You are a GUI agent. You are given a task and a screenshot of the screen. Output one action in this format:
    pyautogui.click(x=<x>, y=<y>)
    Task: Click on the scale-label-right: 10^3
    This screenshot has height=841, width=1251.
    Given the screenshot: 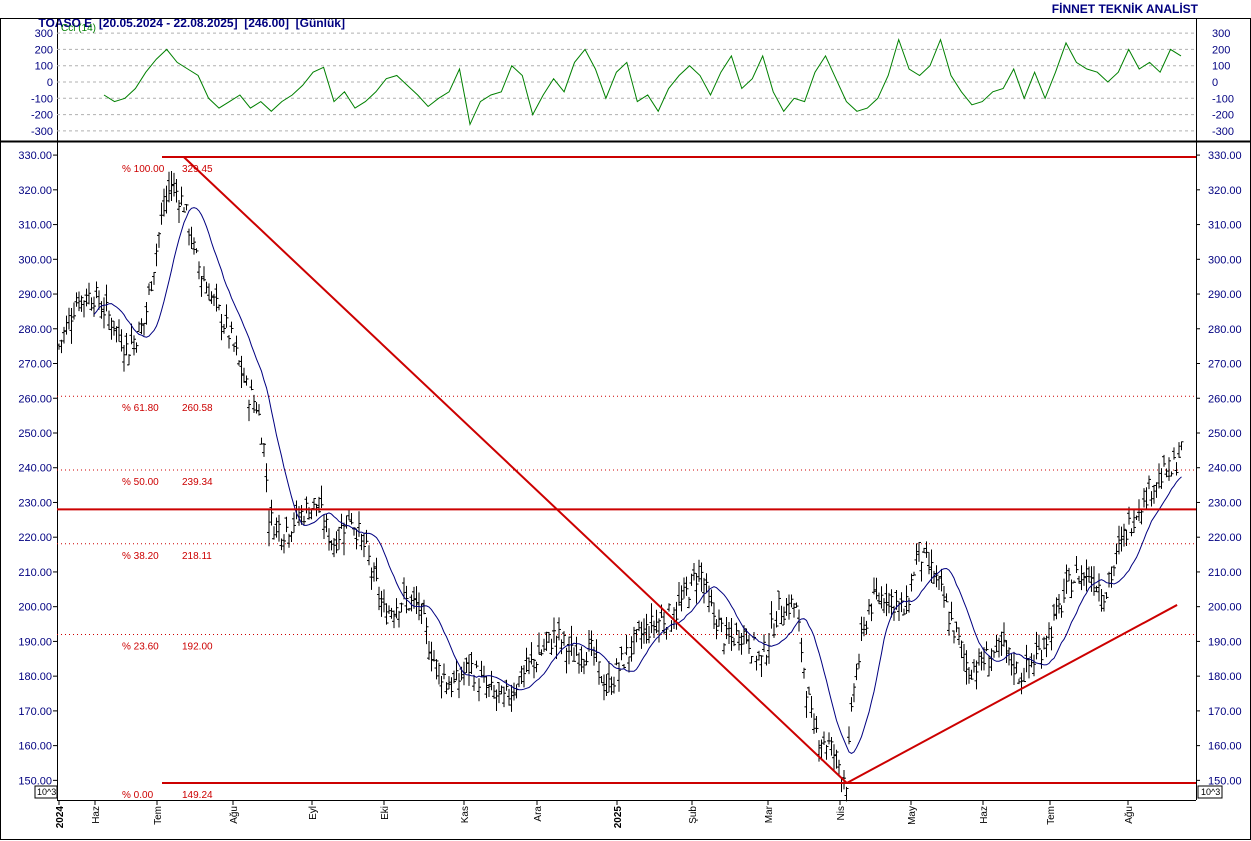 What is the action you would take?
    pyautogui.click(x=1210, y=792)
    